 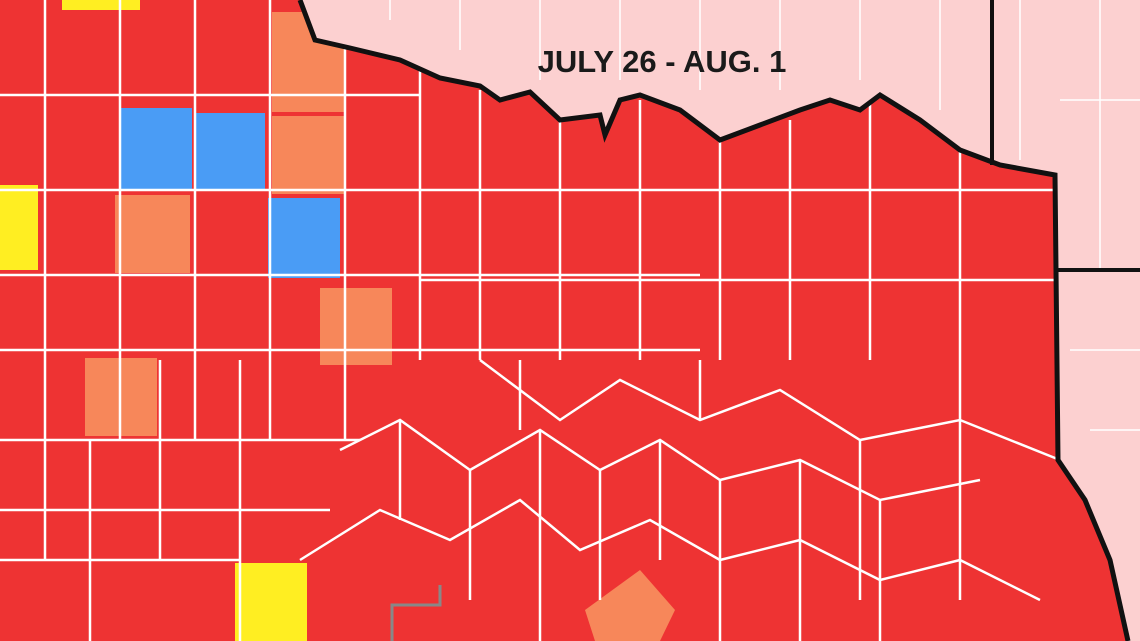 I want to click on state-border, so click(x=1065, y=136).